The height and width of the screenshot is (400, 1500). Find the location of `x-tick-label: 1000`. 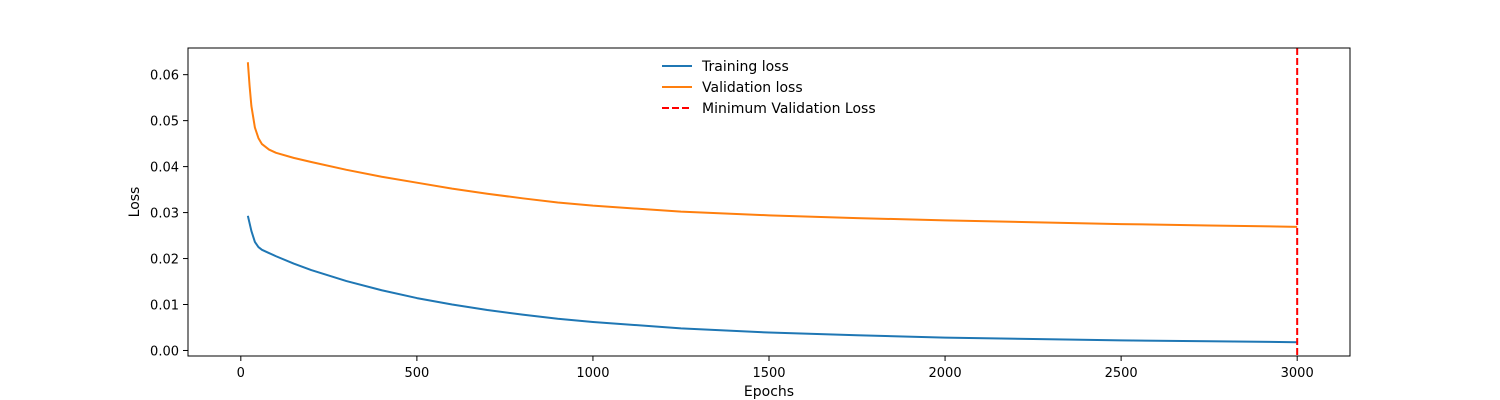

x-tick-label: 1000 is located at coordinates (592, 373).